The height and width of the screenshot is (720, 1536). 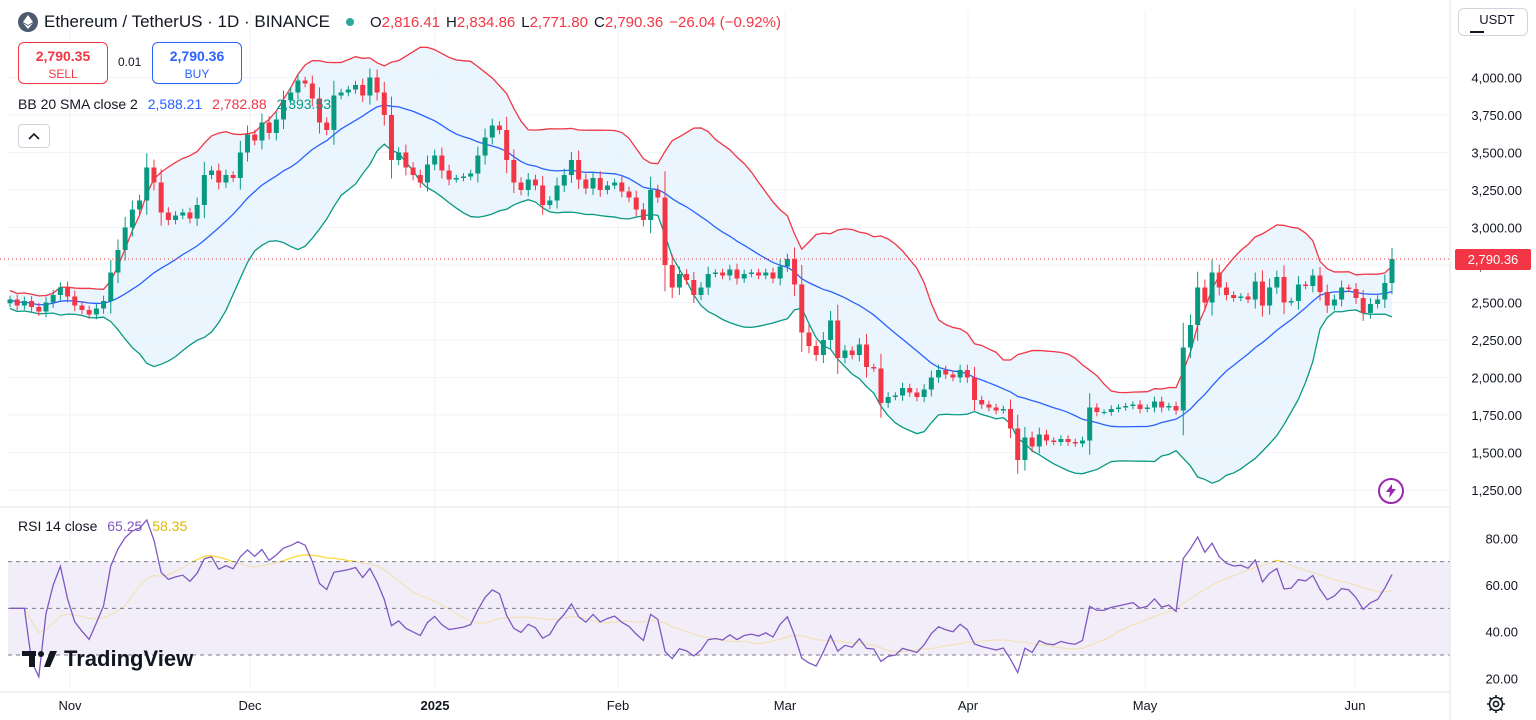 I want to click on buy-button: 2,790.36 BUY, so click(x=197, y=63).